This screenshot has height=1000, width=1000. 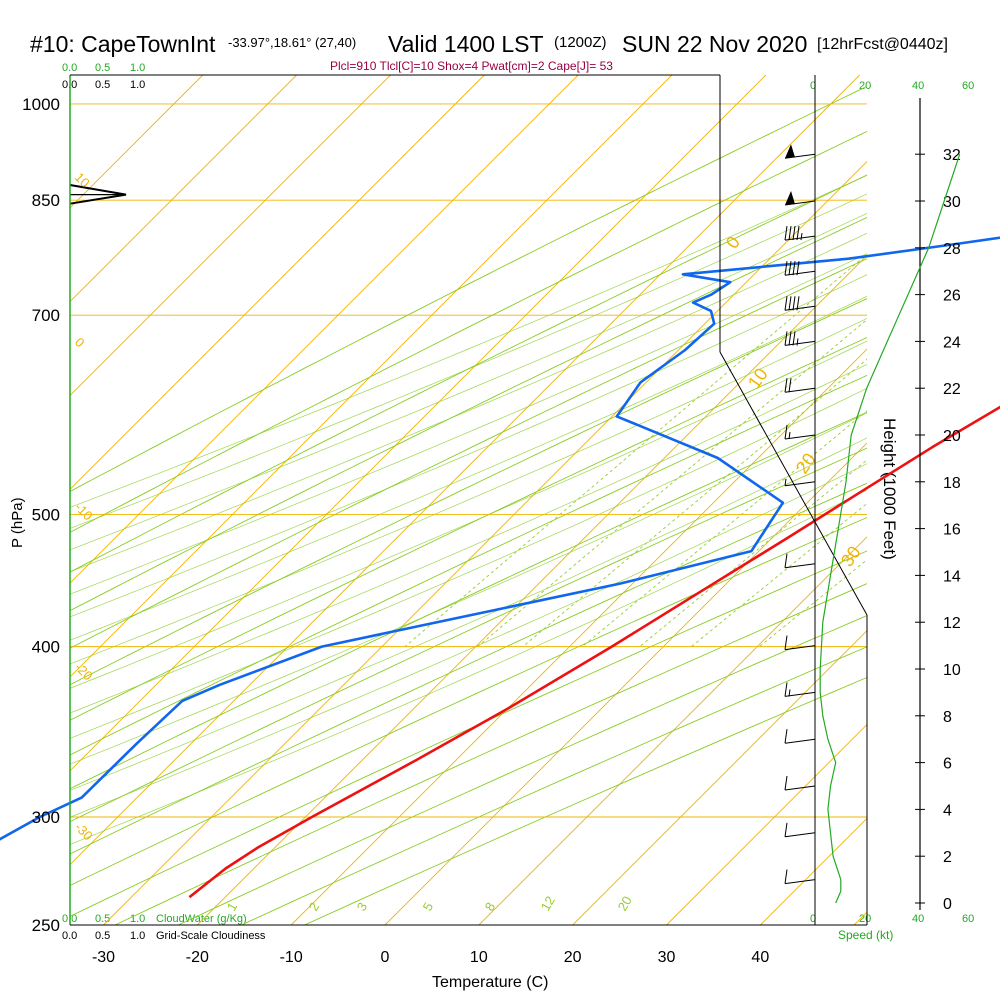 What do you see at coordinates (952, 389) in the screenshot?
I see `height-tick-label: 22` at bounding box center [952, 389].